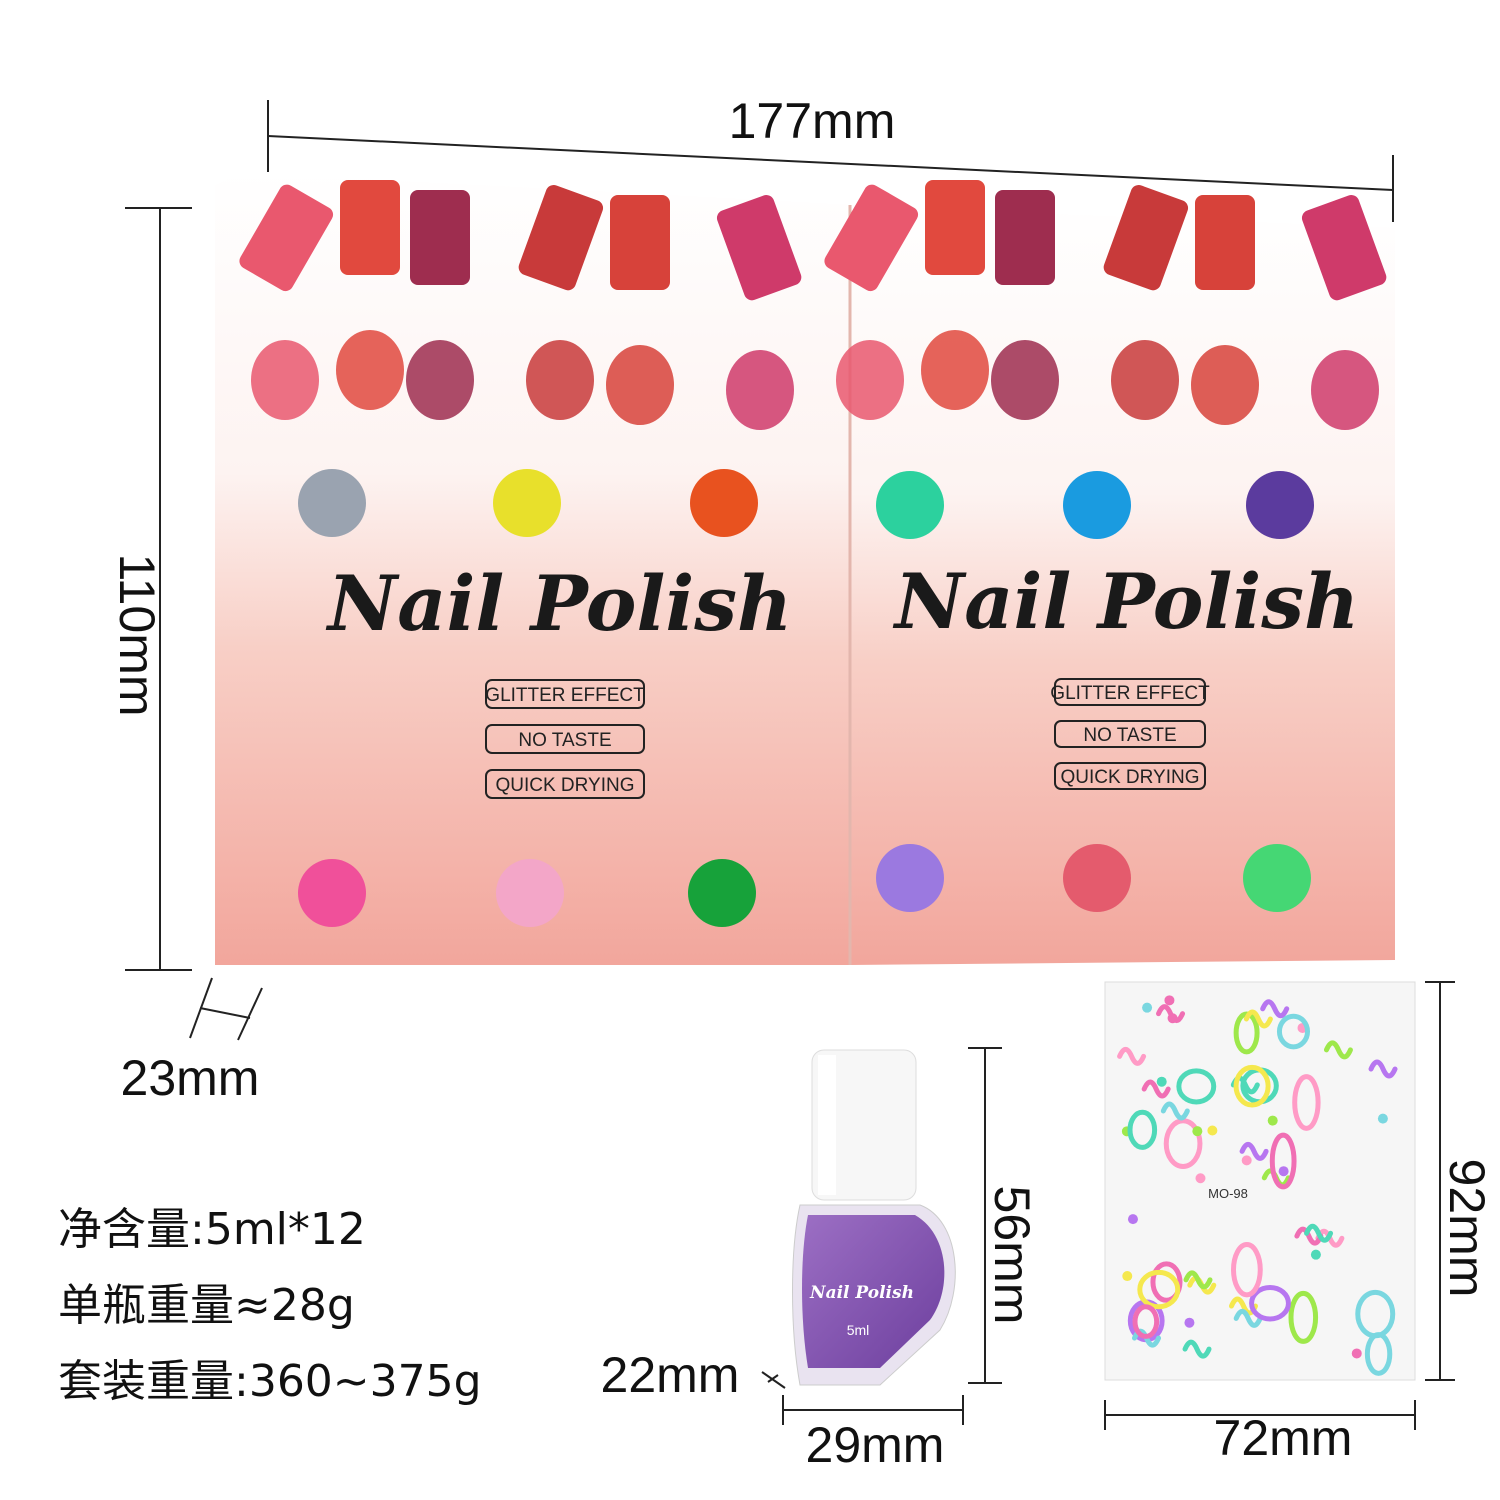 Image resolution: width=1500 pixels, height=1500 pixels. Describe the element at coordinates (206, 1305) in the screenshot. I see `spec: 单瓶重量≈28g` at that location.